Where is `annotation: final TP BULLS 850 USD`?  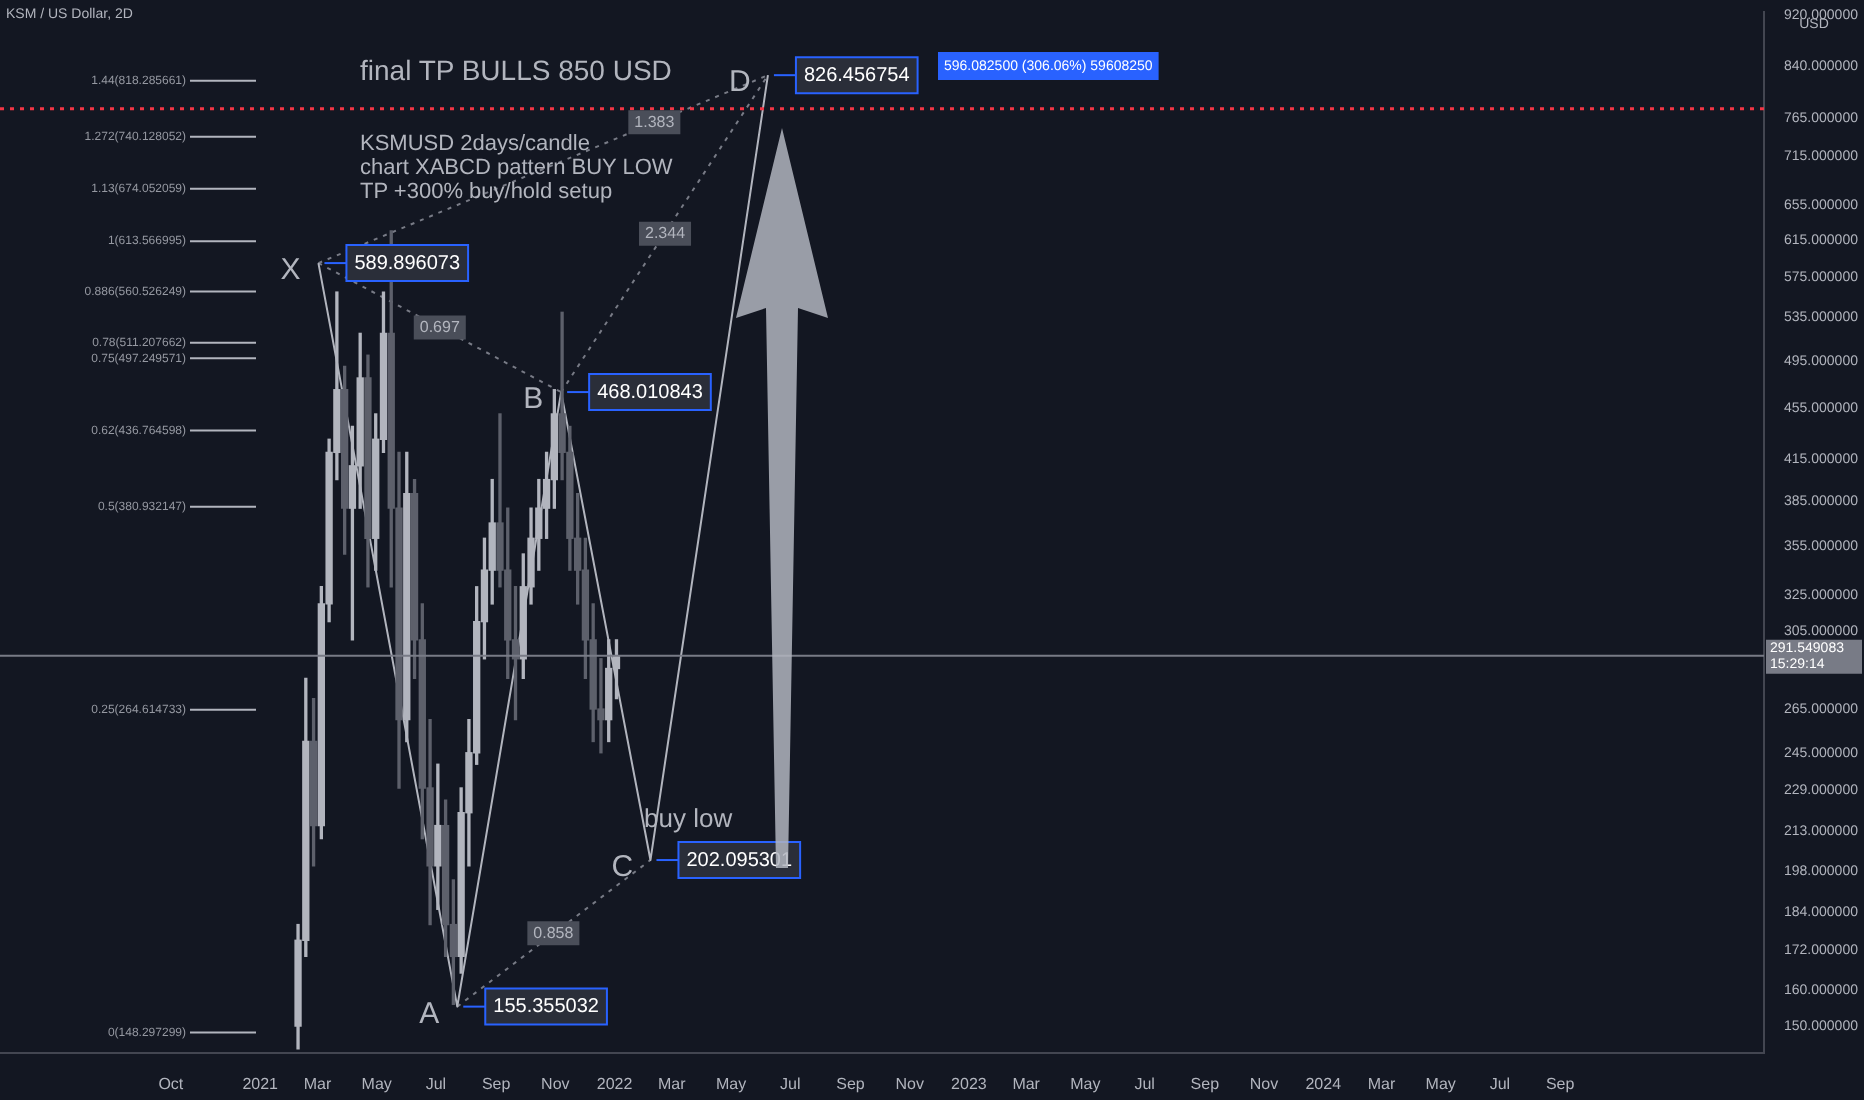
annotation: final TP BULLS 850 USD is located at coordinates (516, 69).